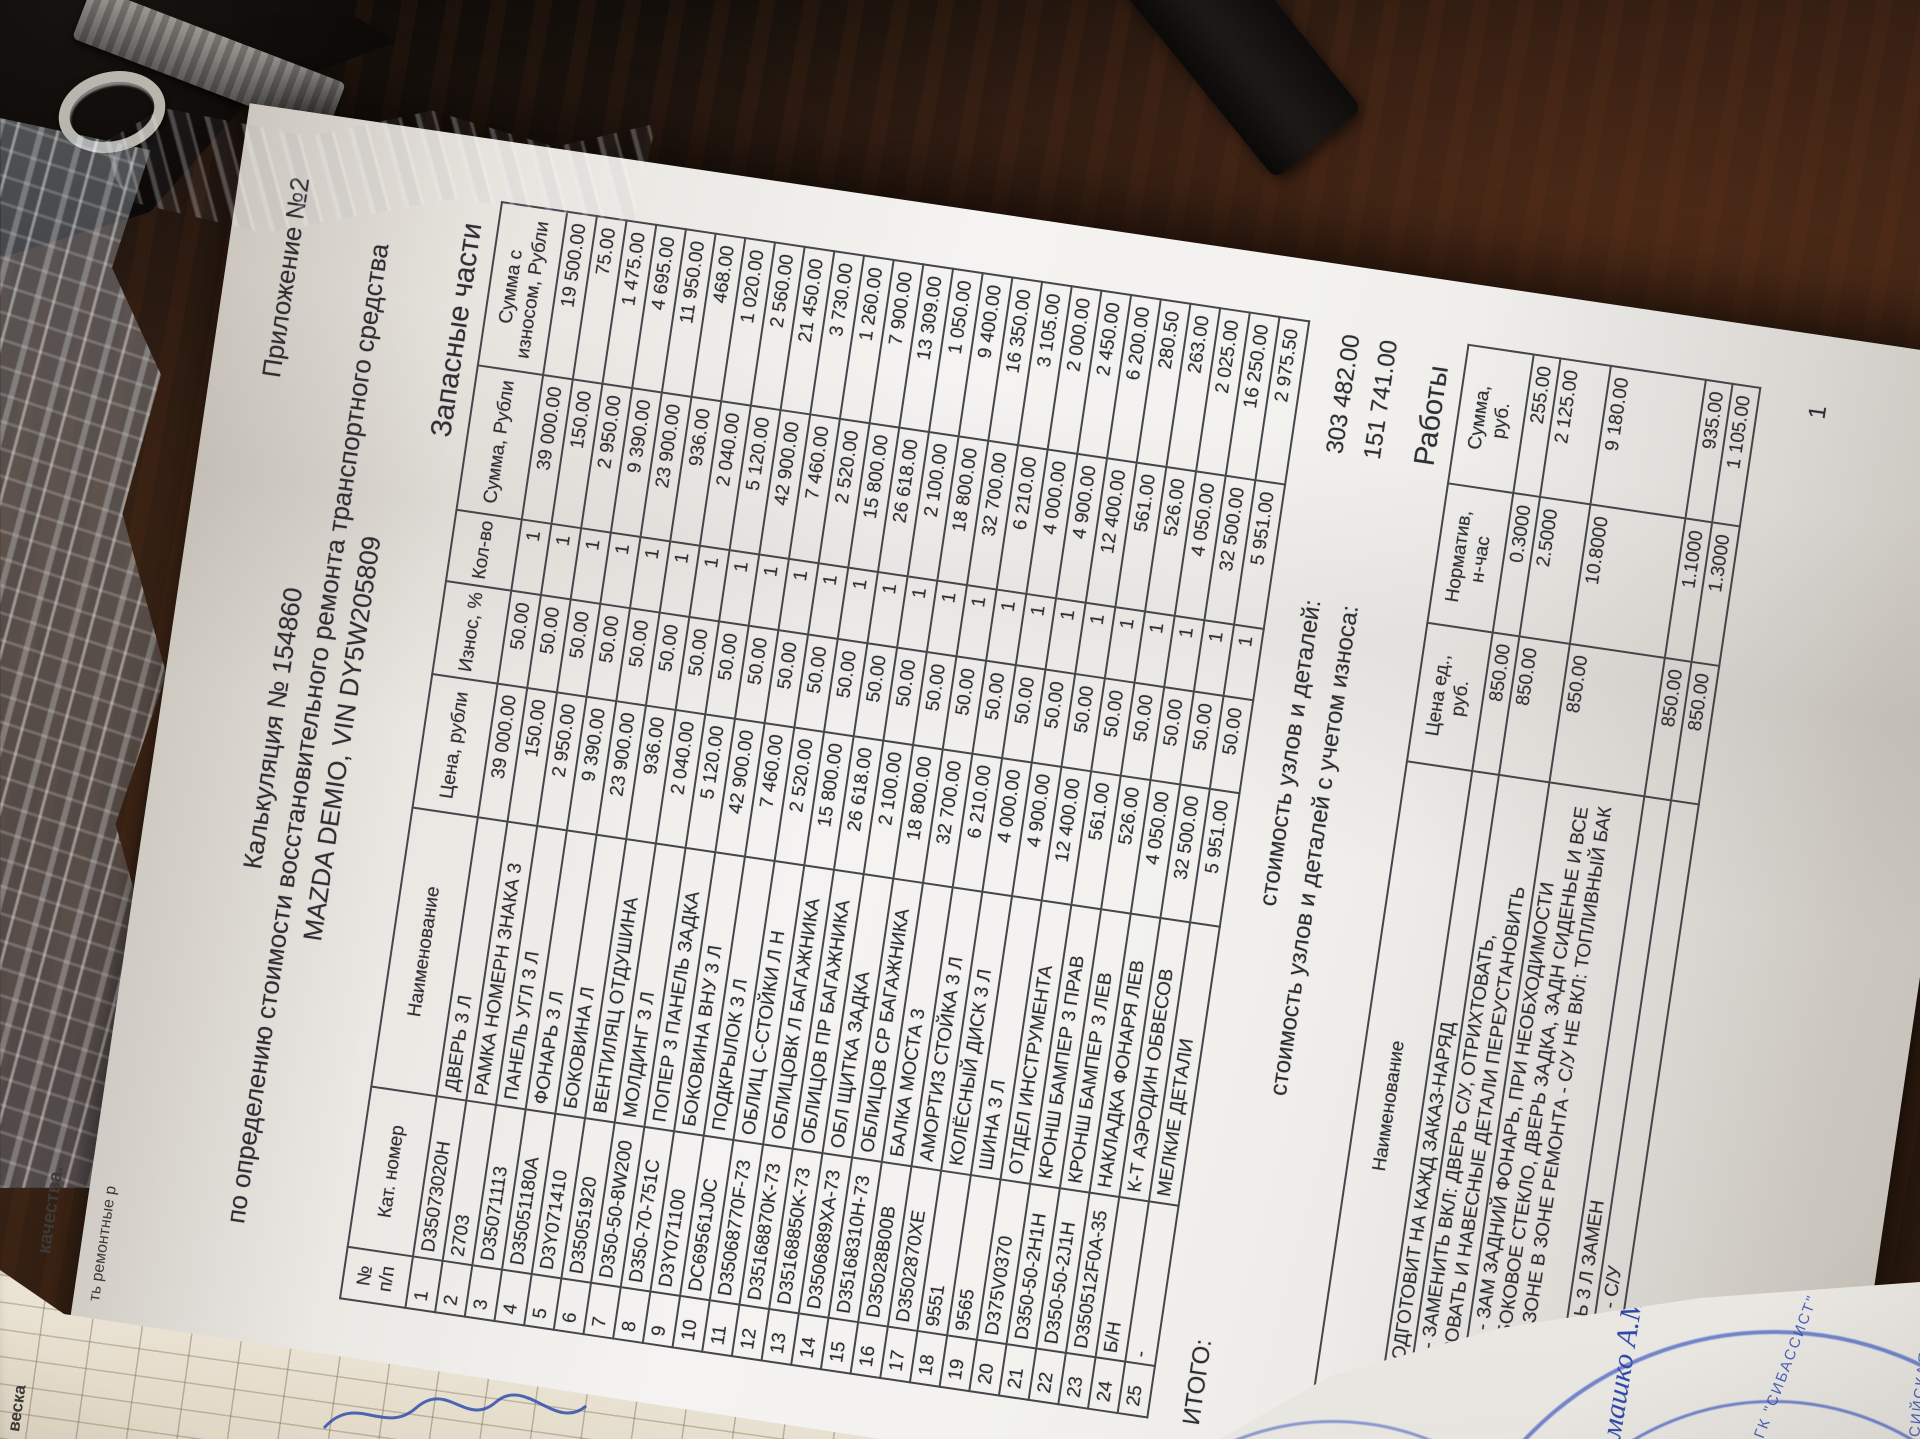  Describe the element at coordinates (483, 550) in the screenshot. I see `column-header: Кол-во` at that location.